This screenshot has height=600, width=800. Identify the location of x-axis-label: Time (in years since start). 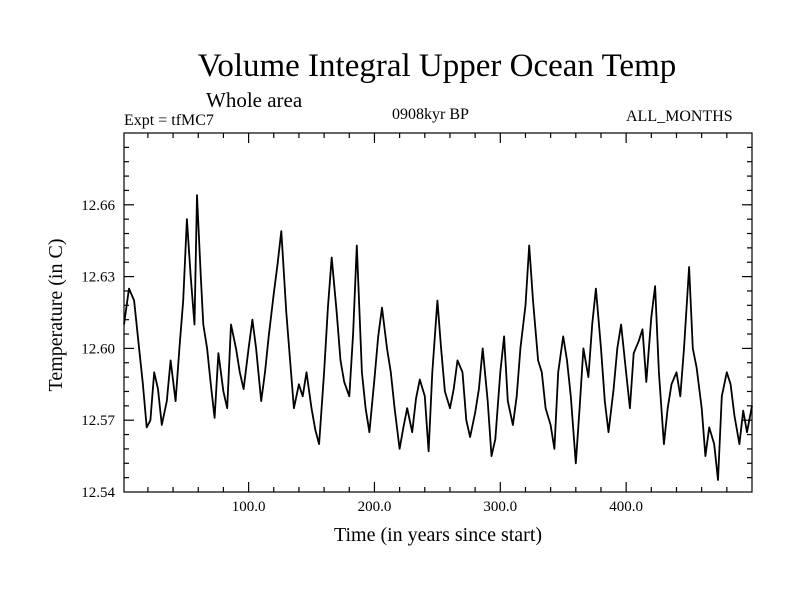
(438, 535).